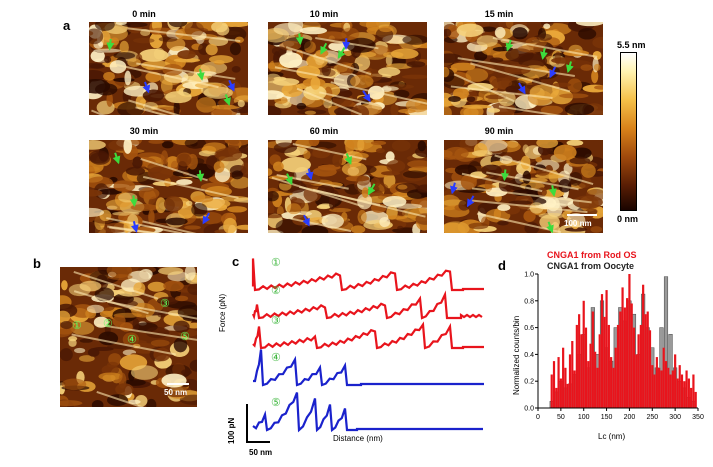 The width and height of the screenshot is (713, 467). Describe the element at coordinates (276, 321) in the screenshot. I see `curve-marker: ③` at that location.